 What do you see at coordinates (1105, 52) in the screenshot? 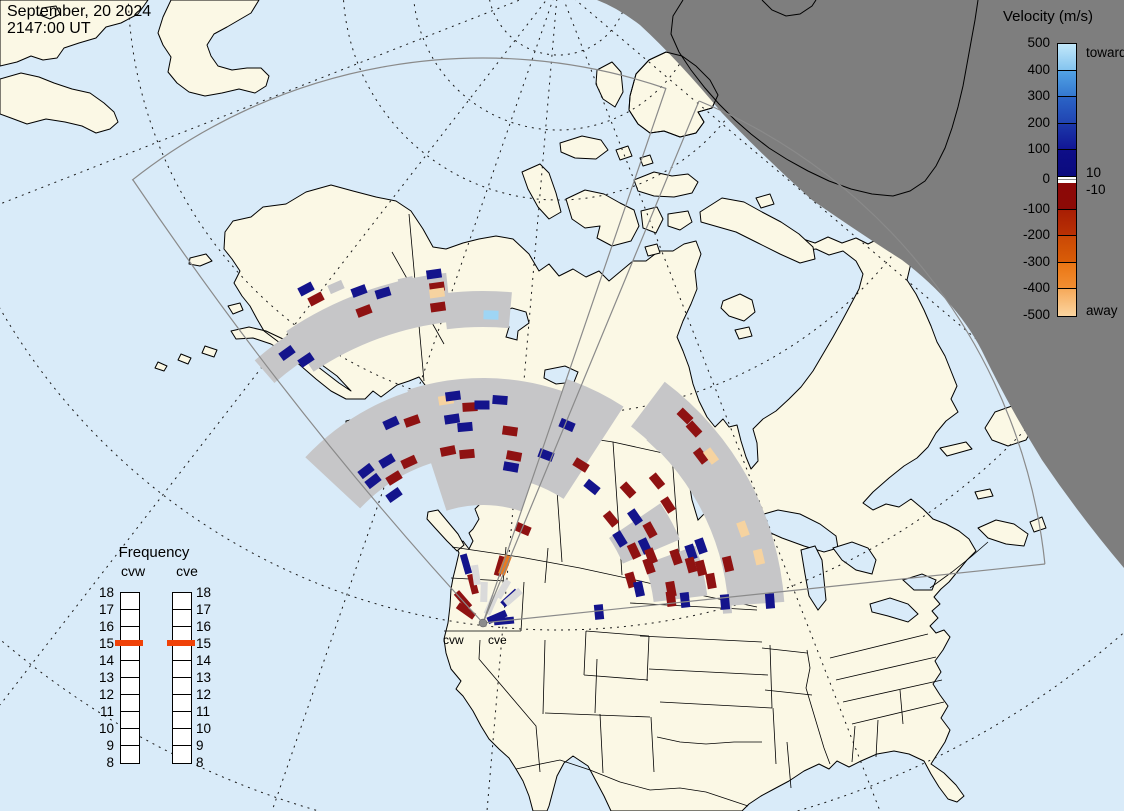
I see `toward-label: toward` at bounding box center [1105, 52].